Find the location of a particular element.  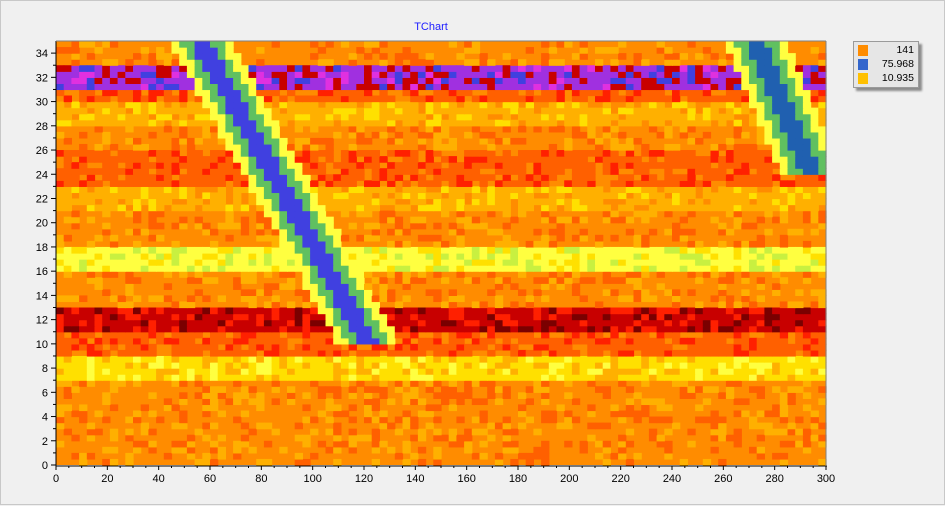

legend-item: 10.935 is located at coordinates (887, 78).